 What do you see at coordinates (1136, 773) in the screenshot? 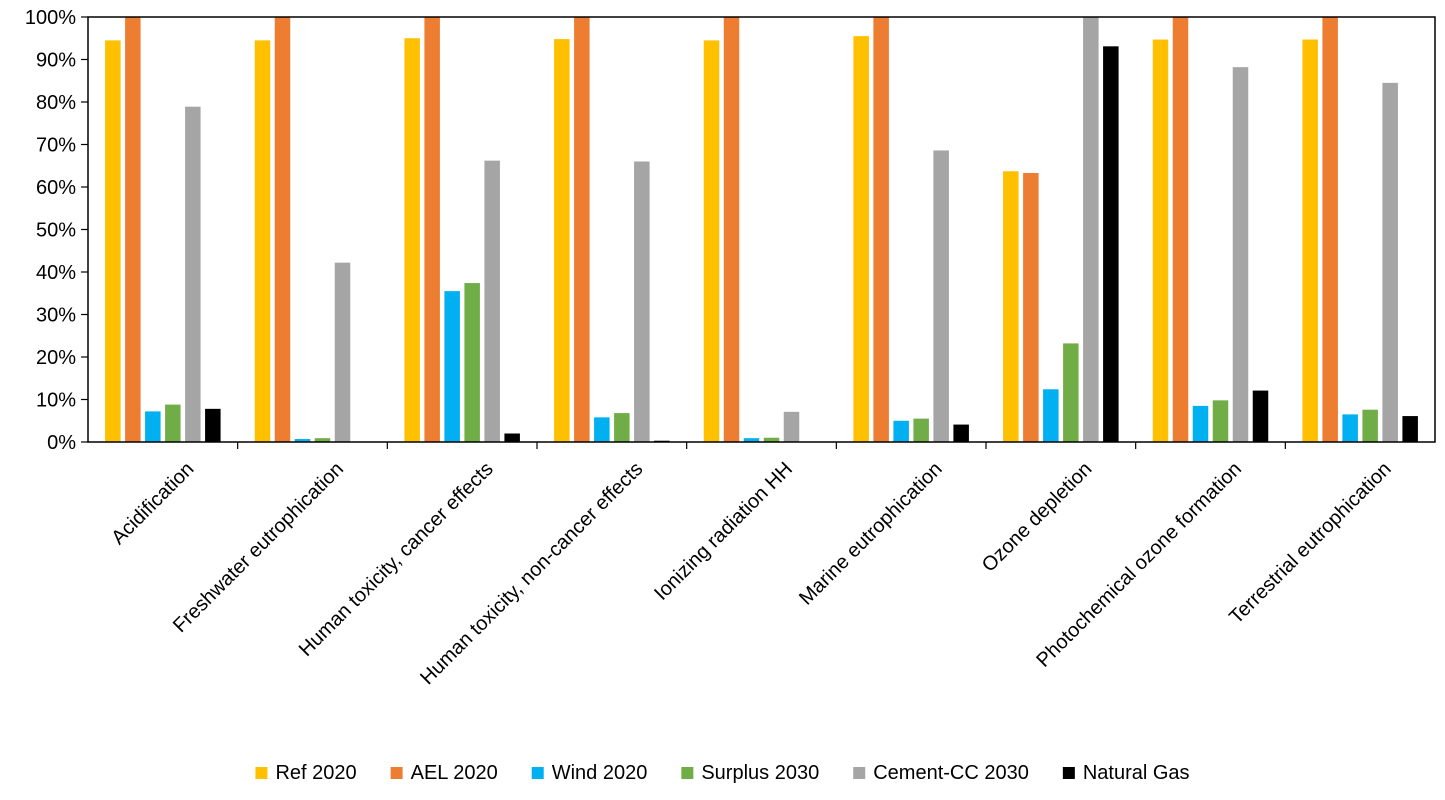
I see `legend-label: Natural Gas` at bounding box center [1136, 773].